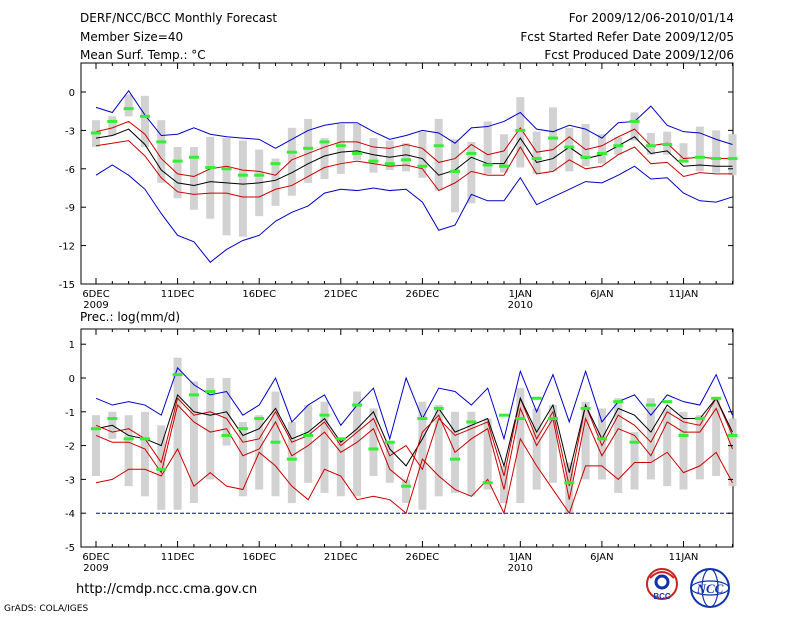  Describe the element at coordinates (601, 557) in the screenshot. I see `prec-xtick-label: 6JAN` at that location.